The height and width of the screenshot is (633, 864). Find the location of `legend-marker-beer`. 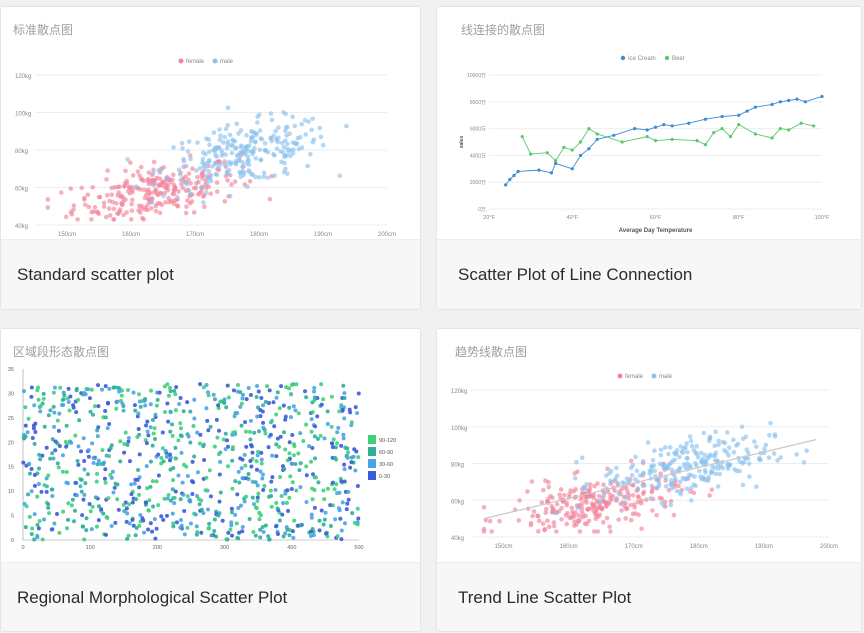

legend-marker-beer is located at coordinates (667, 58).